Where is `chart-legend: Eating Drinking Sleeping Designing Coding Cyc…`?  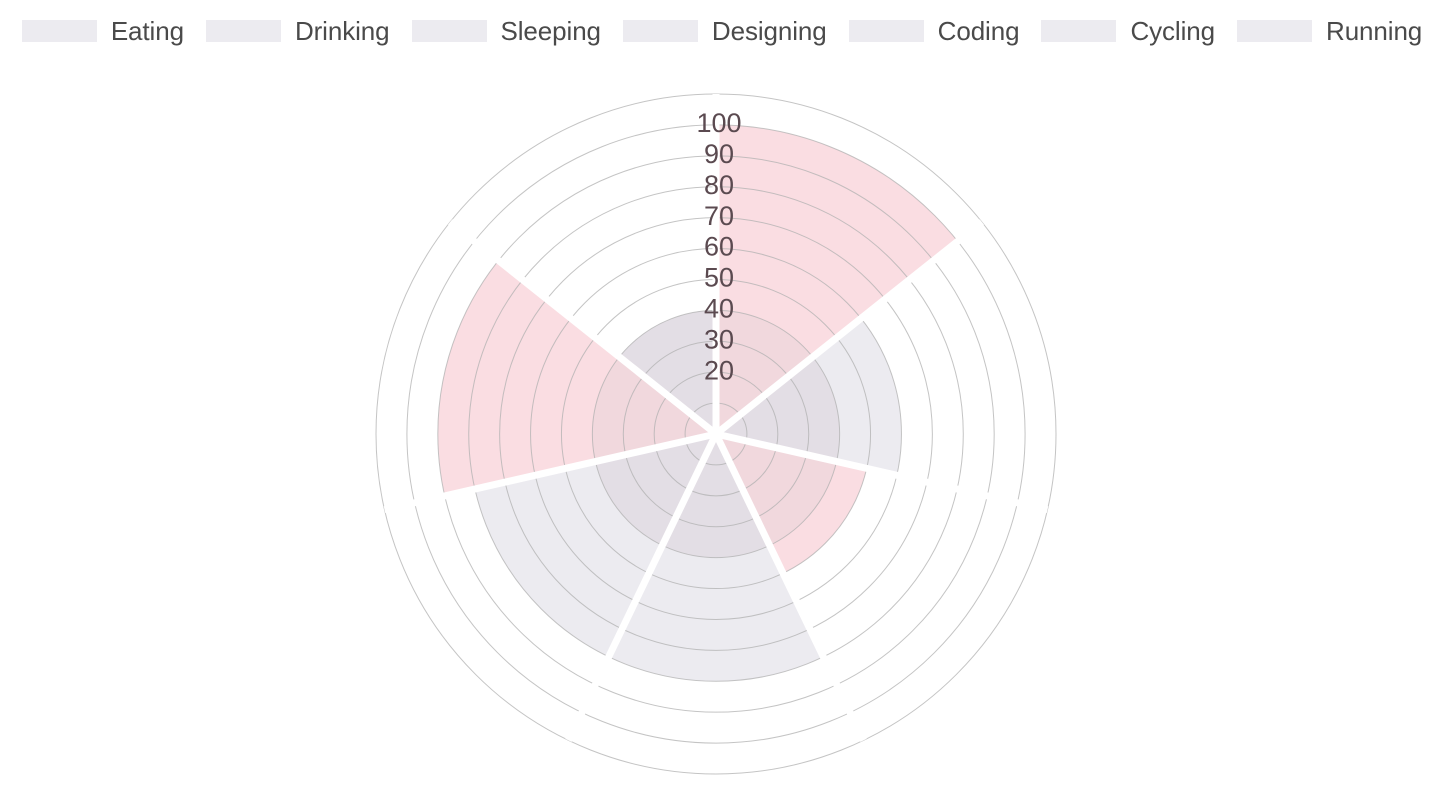 chart-legend: Eating Drinking Sleeping Designing Coding Cyc… is located at coordinates (722, 31).